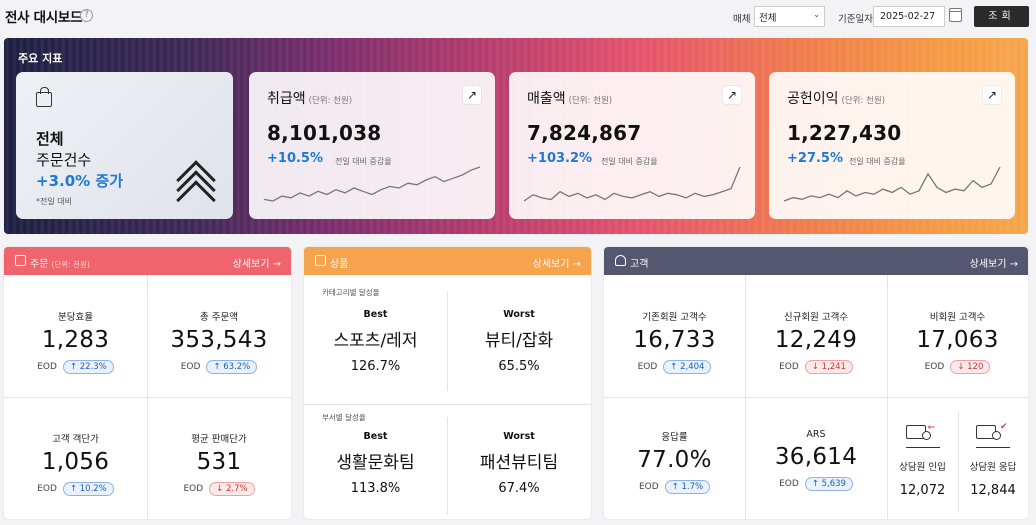 The image size is (1036, 525). Describe the element at coordinates (546, 99) in the screenshot. I see `kpi-title: 매출액` at that location.